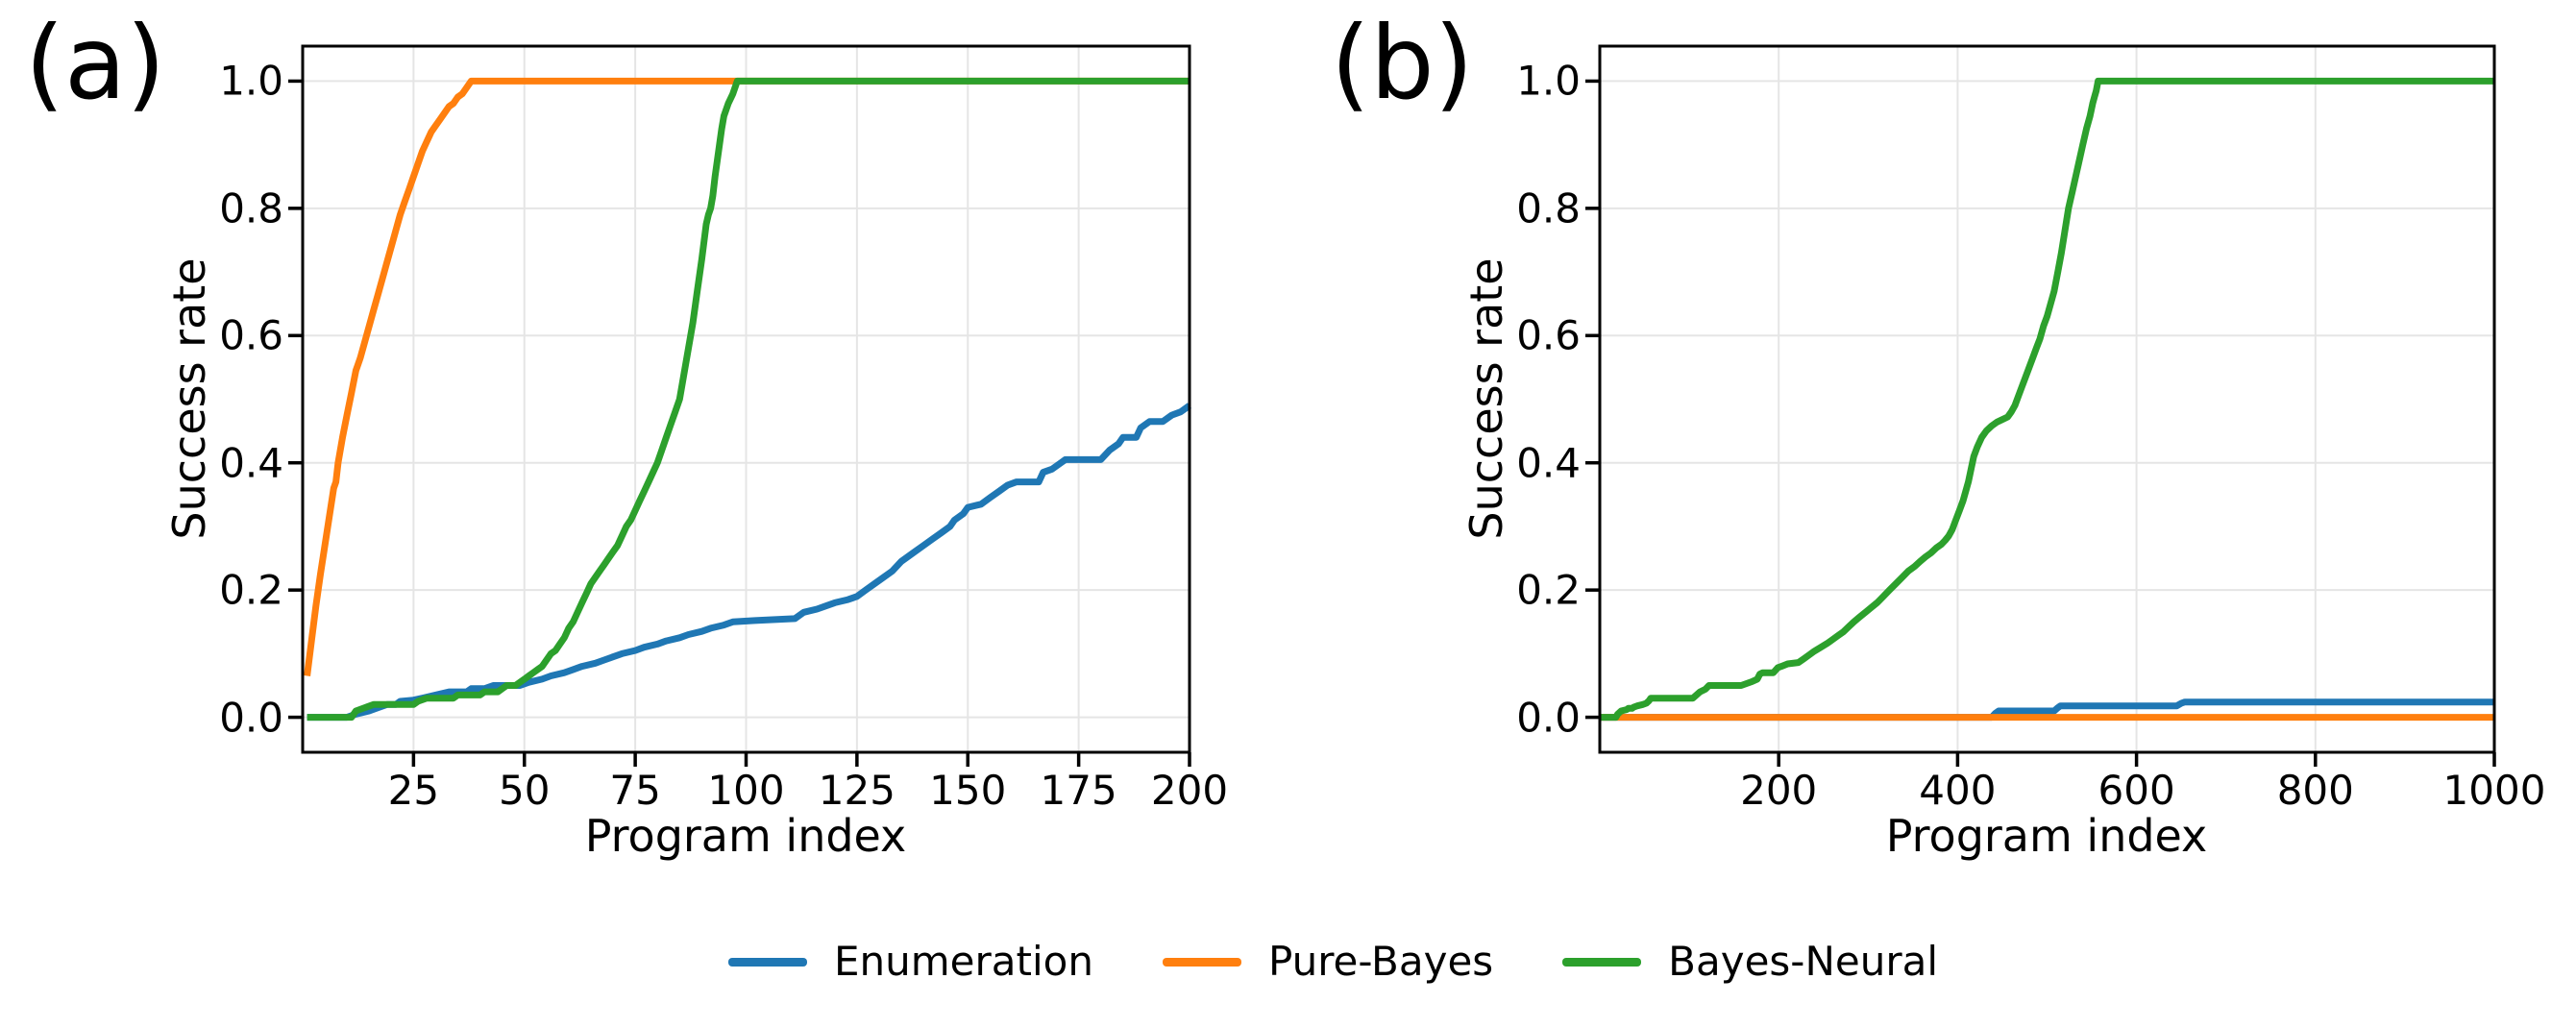 This screenshot has height=1028, width=2576. What do you see at coordinates (2136, 790) in the screenshot?
I see `x-tick-label: 600` at bounding box center [2136, 790].